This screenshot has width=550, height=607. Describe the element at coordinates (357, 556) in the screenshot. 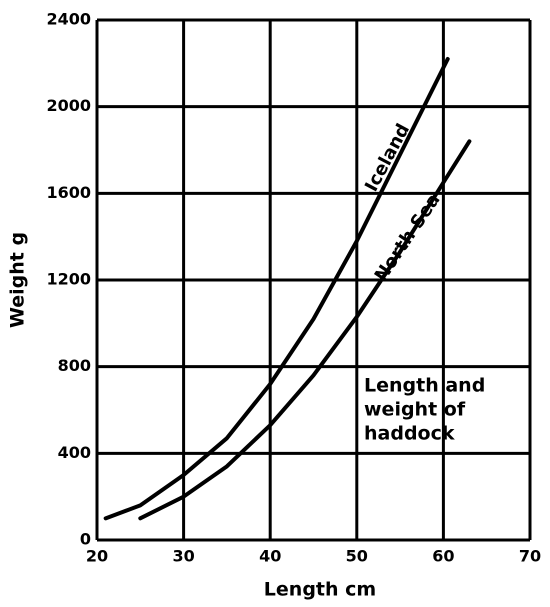

I see `x-tick-label: 50` at that location.